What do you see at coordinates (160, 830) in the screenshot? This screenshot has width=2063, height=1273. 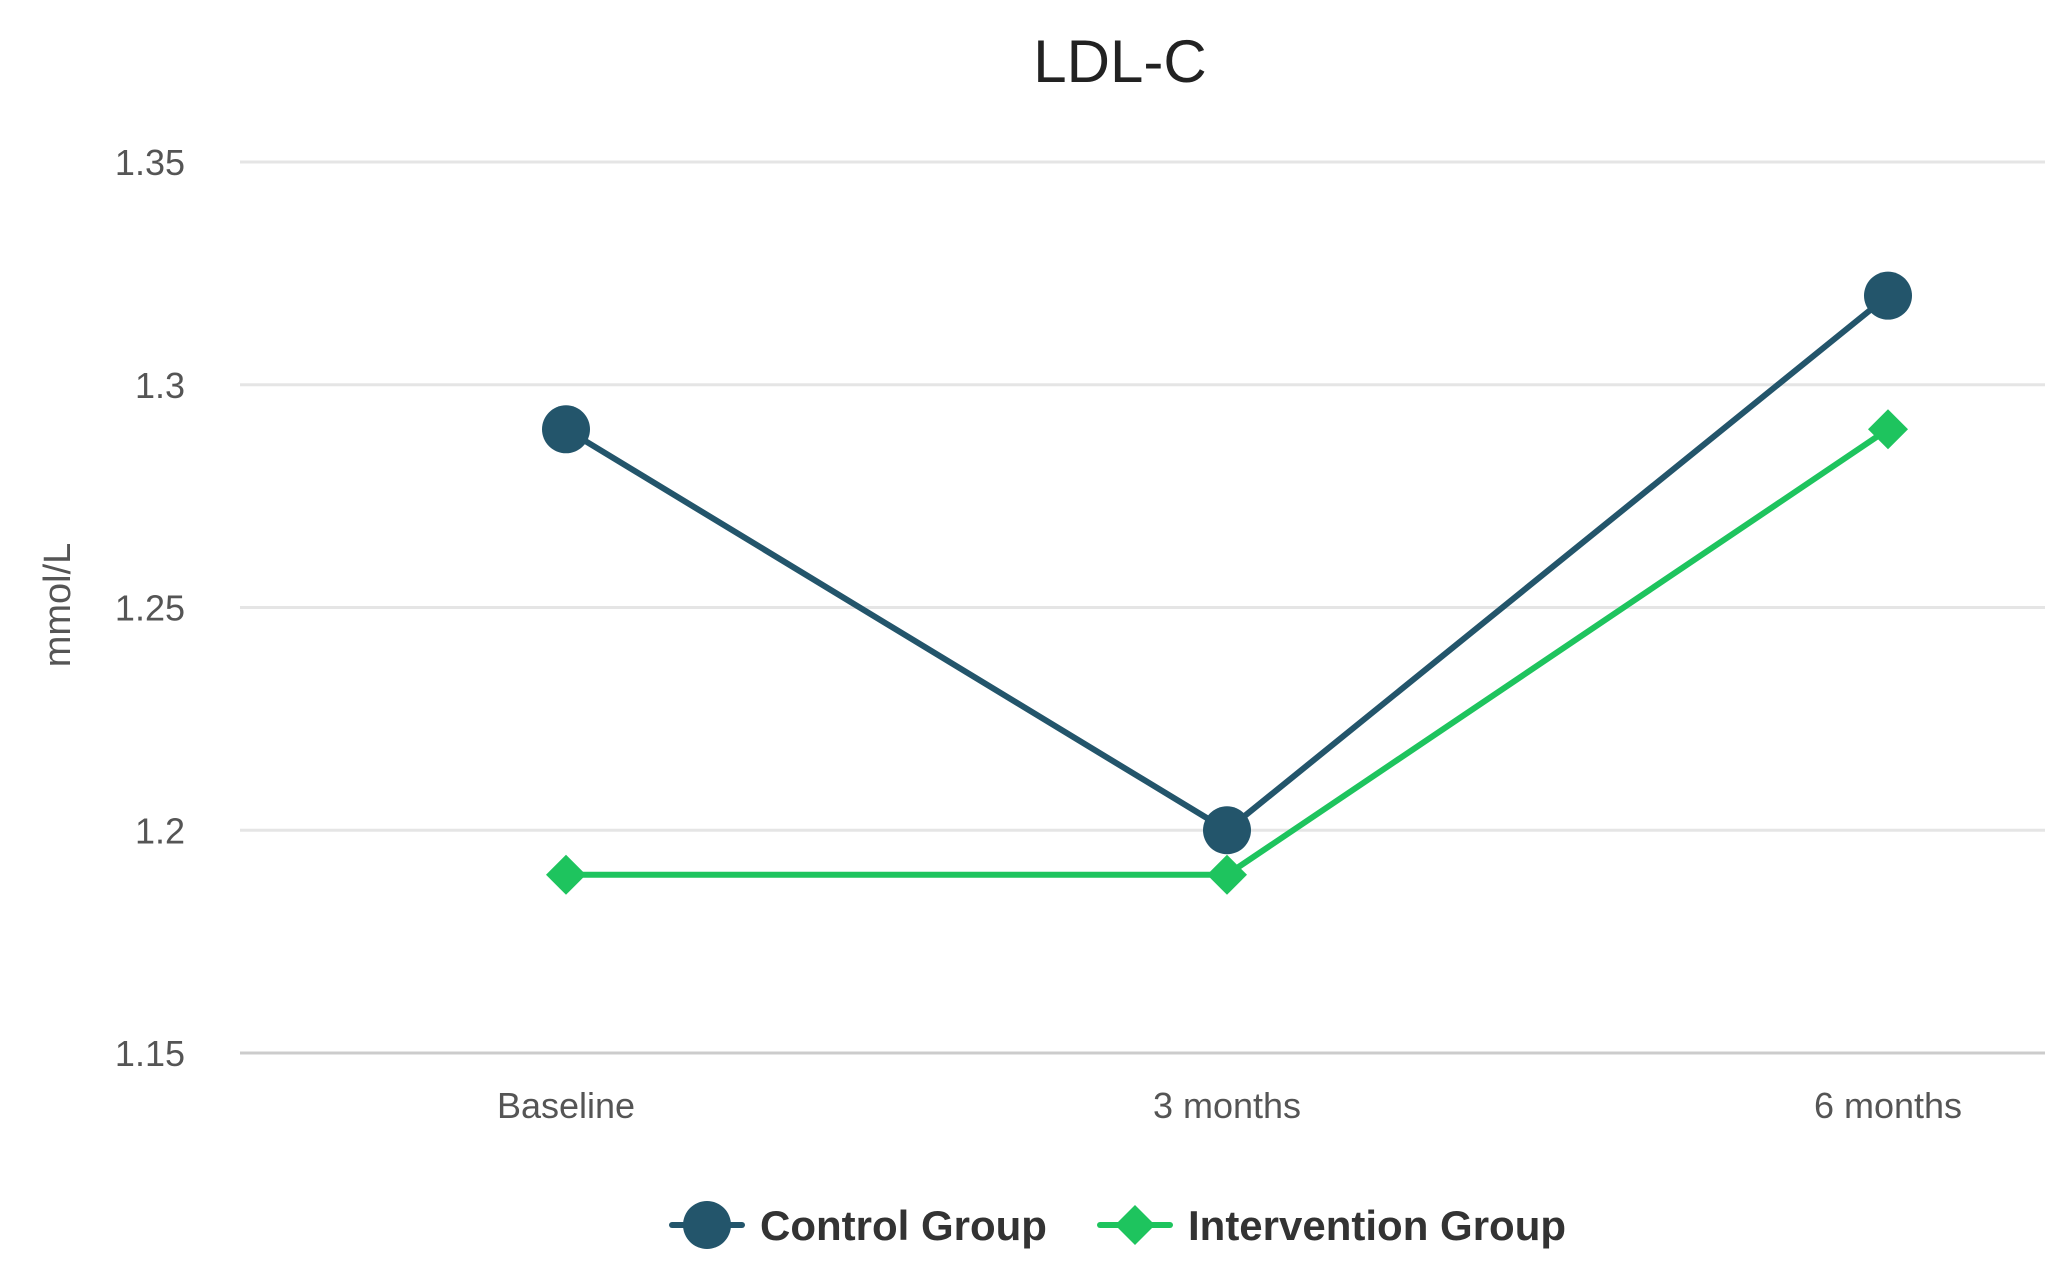 I see `y-tick-label: 1.2` at bounding box center [160, 830].